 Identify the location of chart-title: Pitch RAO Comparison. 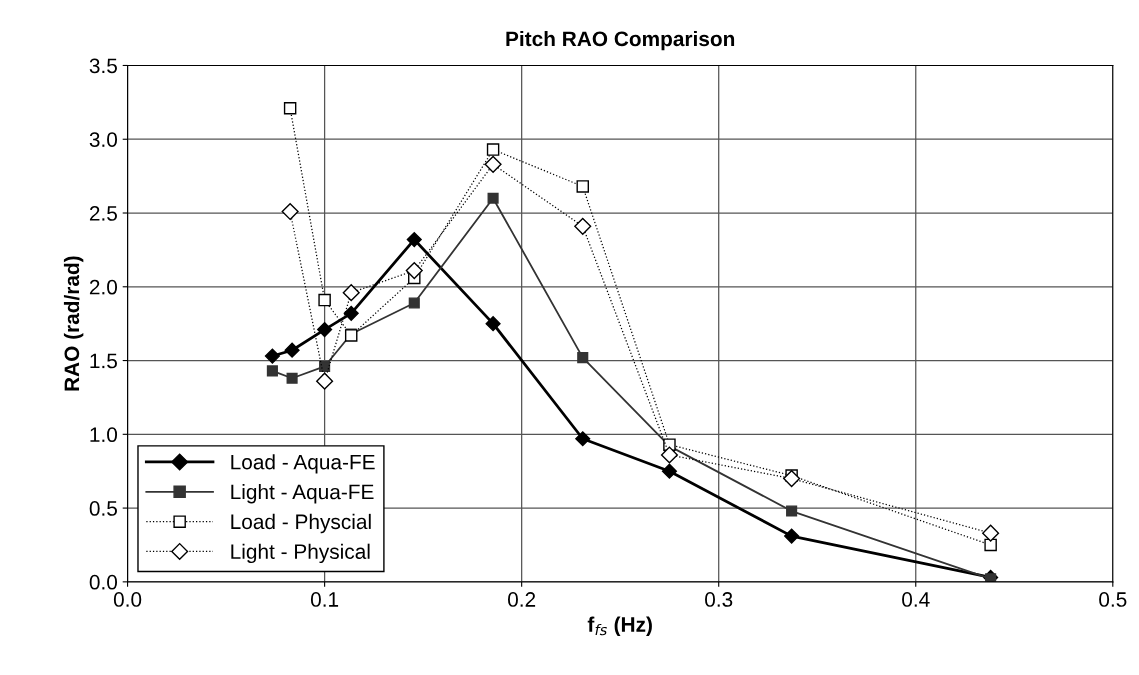
(620, 40).